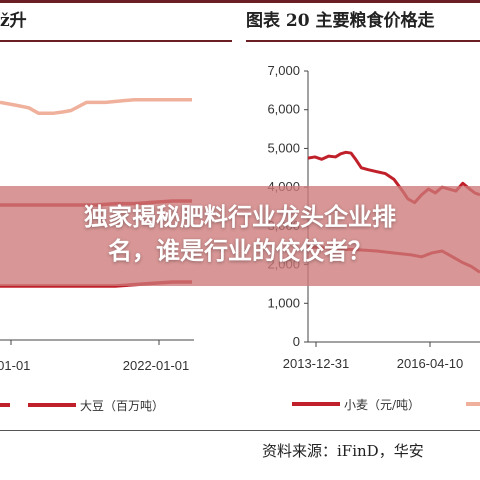 The height and width of the screenshot is (480, 480). I want to click on right-y-tick-label: 0, so click(296, 341).